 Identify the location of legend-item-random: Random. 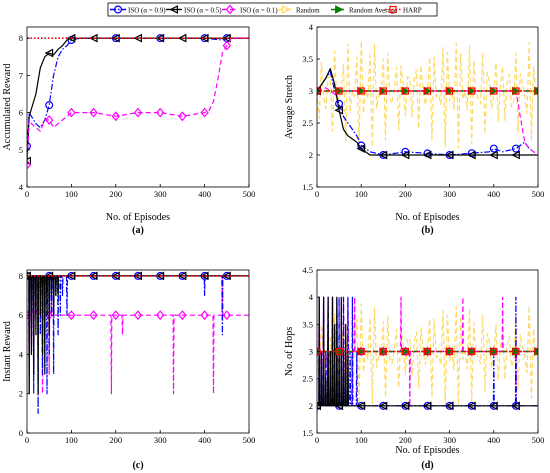
(299, 10).